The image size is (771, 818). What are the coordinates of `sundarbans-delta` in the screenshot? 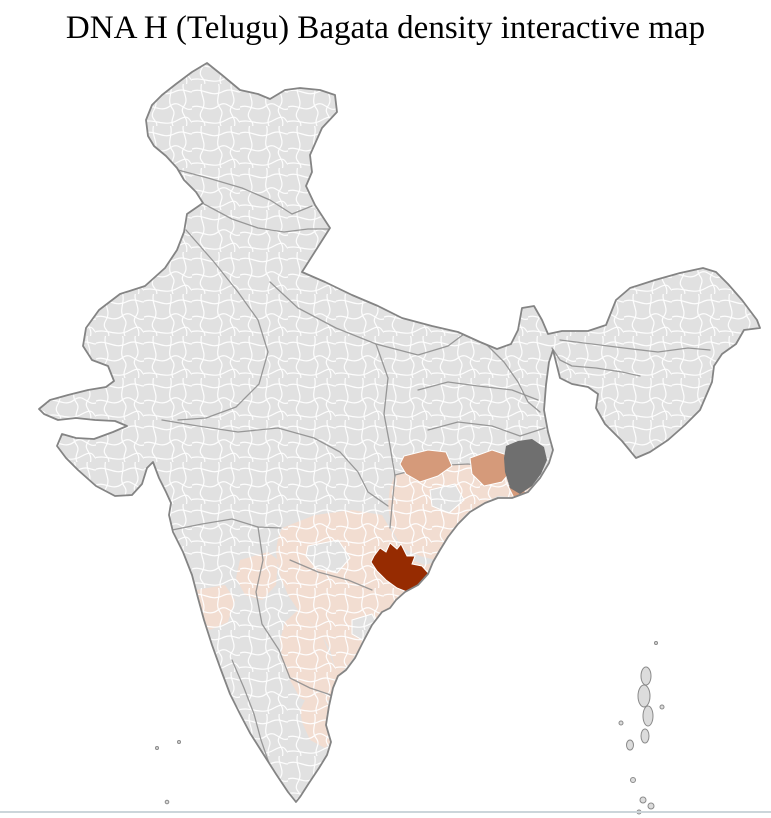 It's located at (525, 466).